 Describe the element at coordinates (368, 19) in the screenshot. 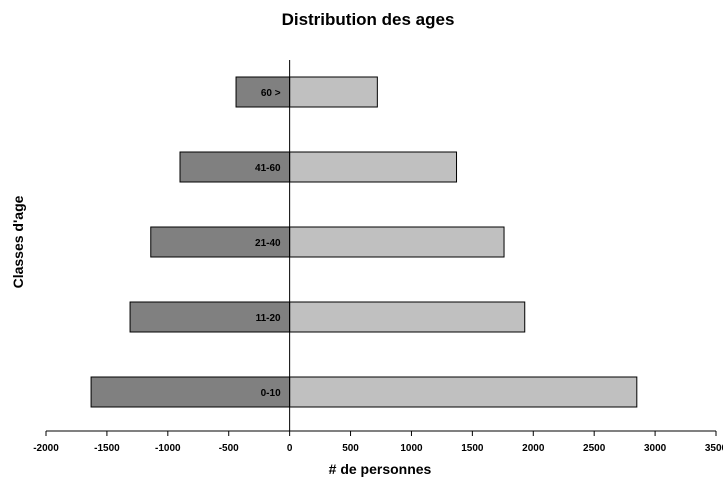

I see `chart-title: Distribution des ages` at that location.